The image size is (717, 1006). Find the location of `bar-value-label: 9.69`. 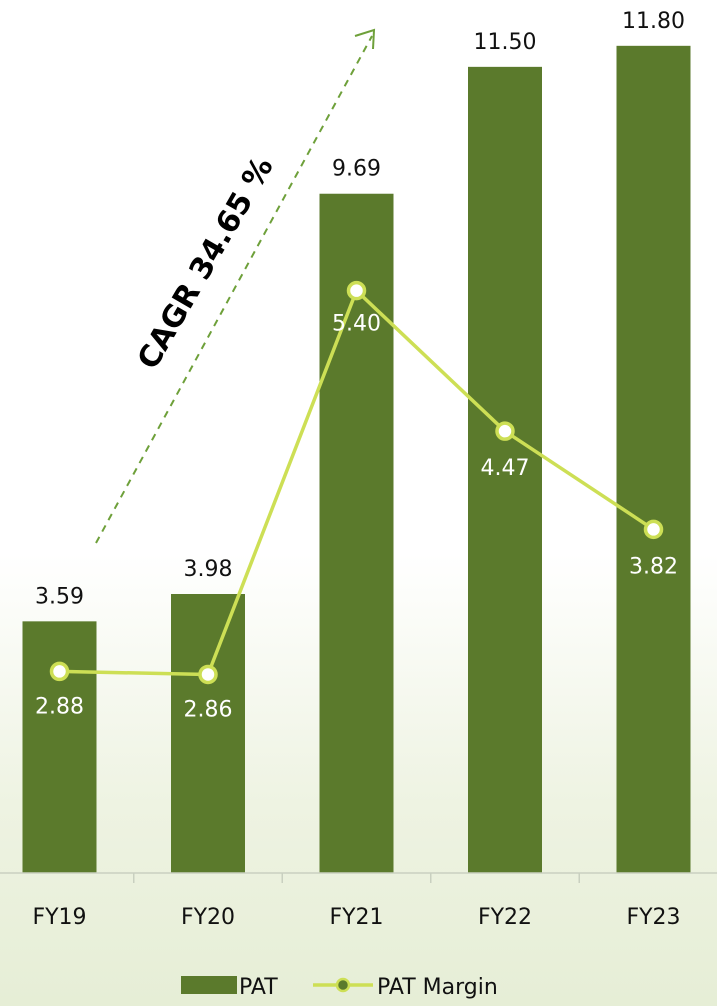

bar-value-label: 9.69 is located at coordinates (356, 169).